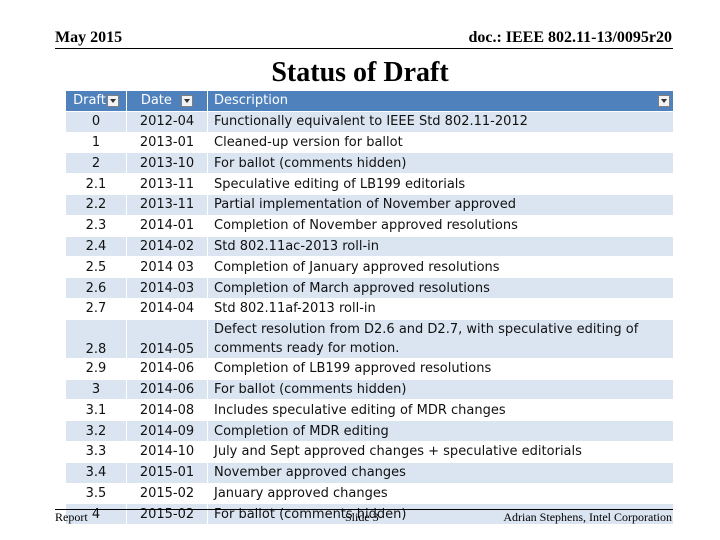 The width and height of the screenshot is (720, 540). Describe the element at coordinates (96, 122) in the screenshot. I see `cell-draft: 0` at that location.